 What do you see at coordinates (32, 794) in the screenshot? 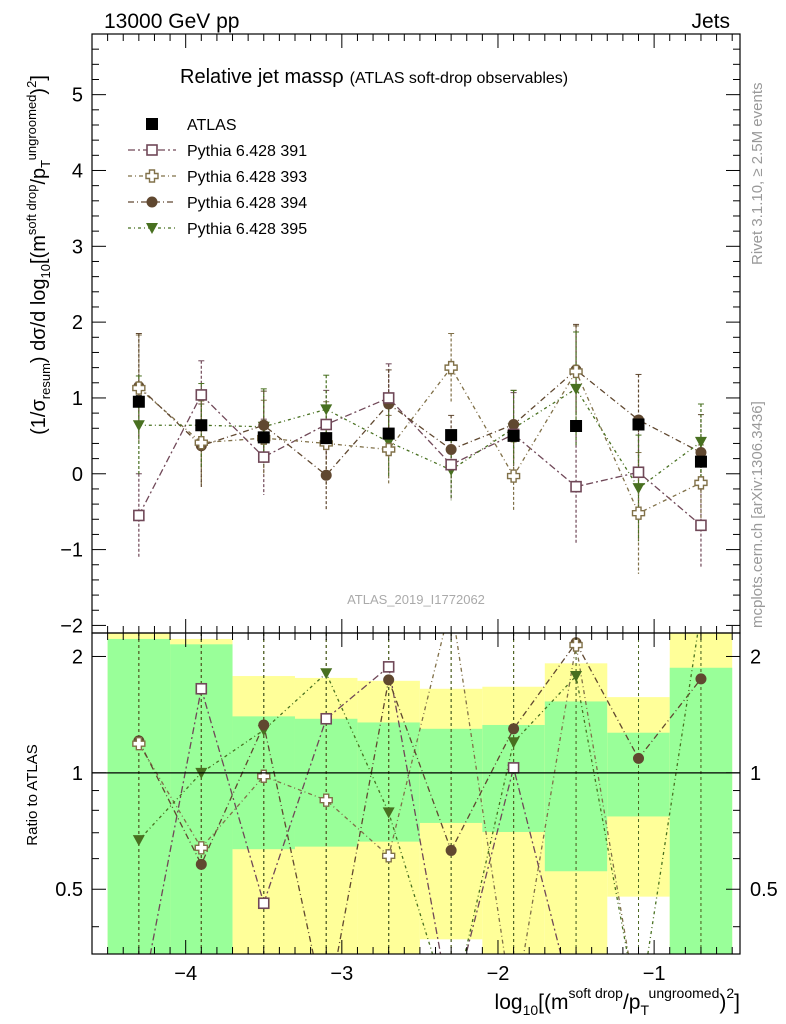
I see `ratio-y-axis-label: Ratio to ATLAS` at bounding box center [32, 794].